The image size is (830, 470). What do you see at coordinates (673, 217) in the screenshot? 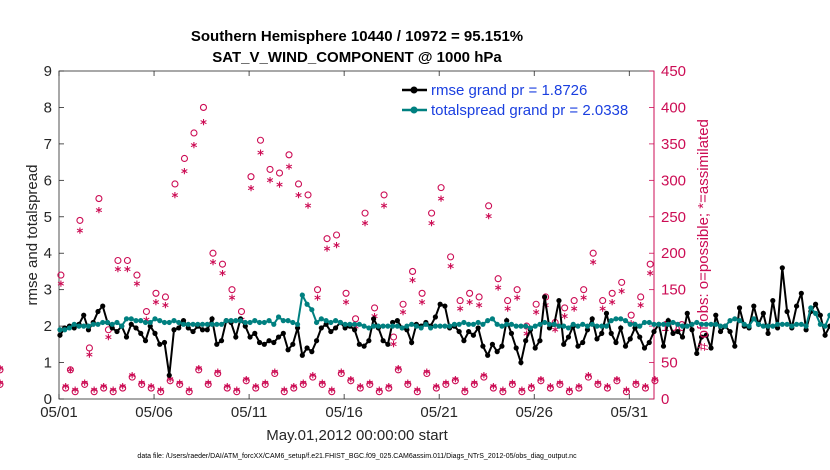
I see `y-right-tick-label: 250` at bounding box center [673, 217].